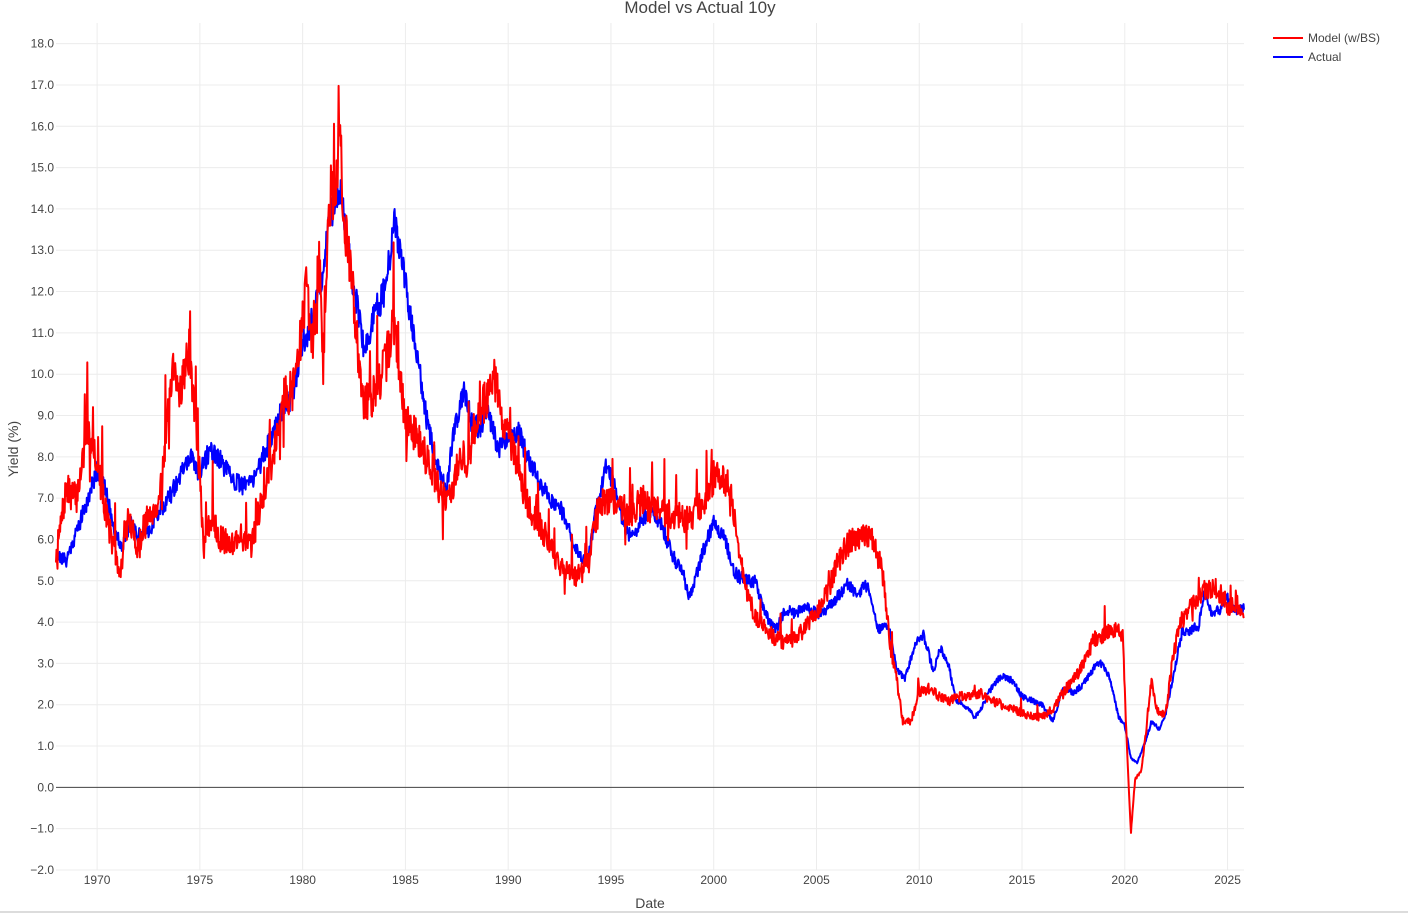 The height and width of the screenshot is (918, 1408). What do you see at coordinates (45, 581) in the screenshot?
I see `y-tick-label: 5.0` at bounding box center [45, 581].